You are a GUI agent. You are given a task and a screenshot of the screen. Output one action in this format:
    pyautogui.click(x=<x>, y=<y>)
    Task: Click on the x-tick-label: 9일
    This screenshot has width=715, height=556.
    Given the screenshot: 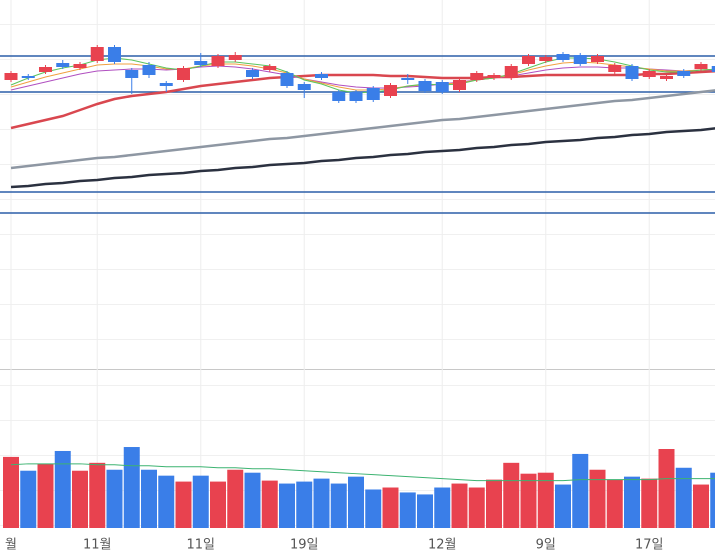 What is the action you would take?
    pyautogui.click(x=546, y=545)
    